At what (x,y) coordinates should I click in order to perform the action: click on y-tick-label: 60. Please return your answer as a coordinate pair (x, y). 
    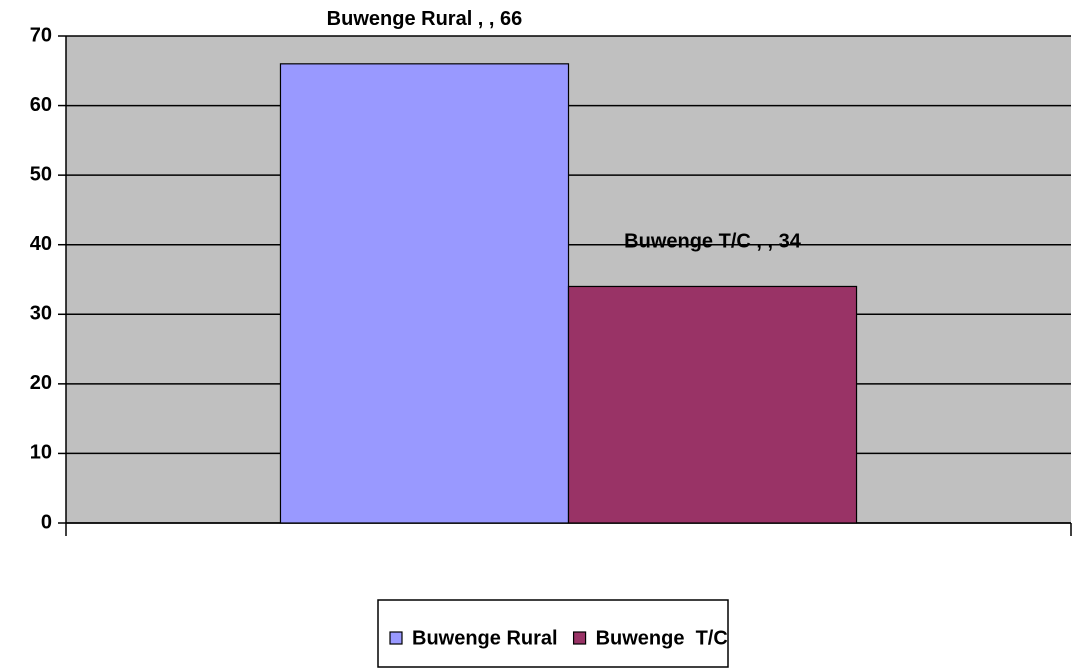
    Looking at the image, I should click on (41, 105).